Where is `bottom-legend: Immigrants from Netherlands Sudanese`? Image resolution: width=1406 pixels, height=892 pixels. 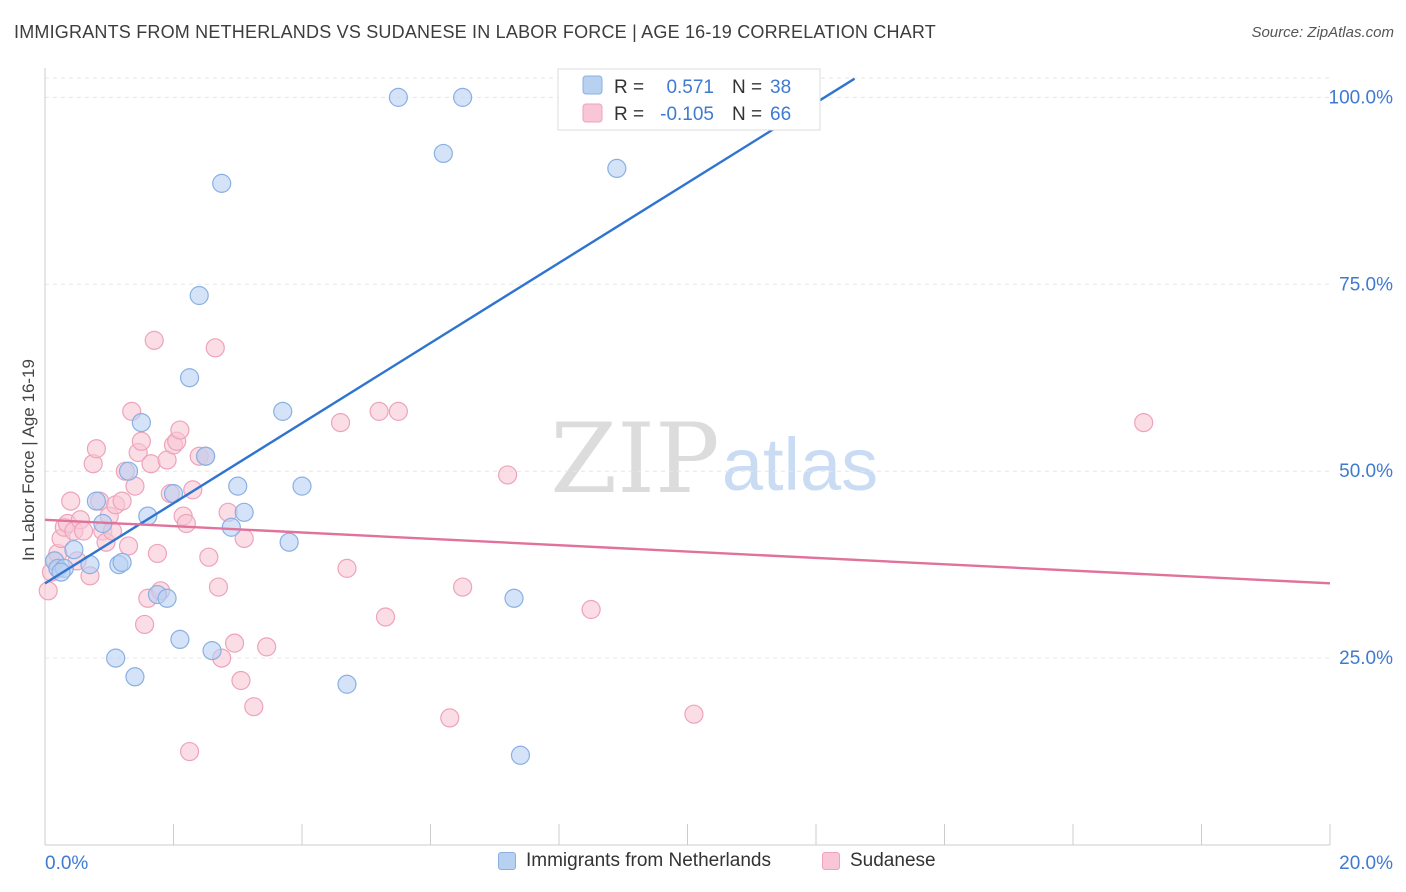 bottom-legend: Immigrants from Netherlands Sudanese is located at coordinates (703, 865).